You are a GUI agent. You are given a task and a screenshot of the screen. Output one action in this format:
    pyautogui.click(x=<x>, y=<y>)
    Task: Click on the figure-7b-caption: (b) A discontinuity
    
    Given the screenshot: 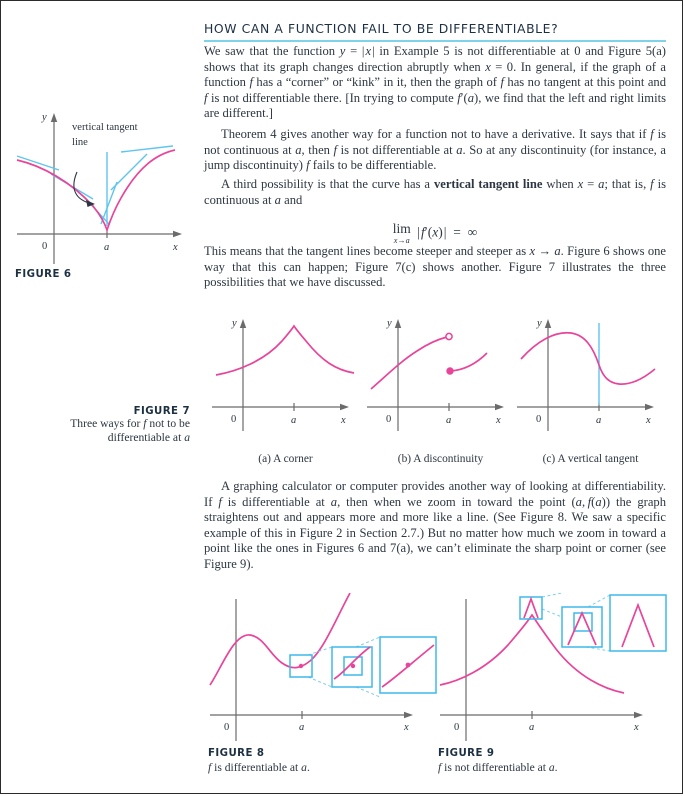 What is the action you would take?
    pyautogui.click(x=440, y=459)
    